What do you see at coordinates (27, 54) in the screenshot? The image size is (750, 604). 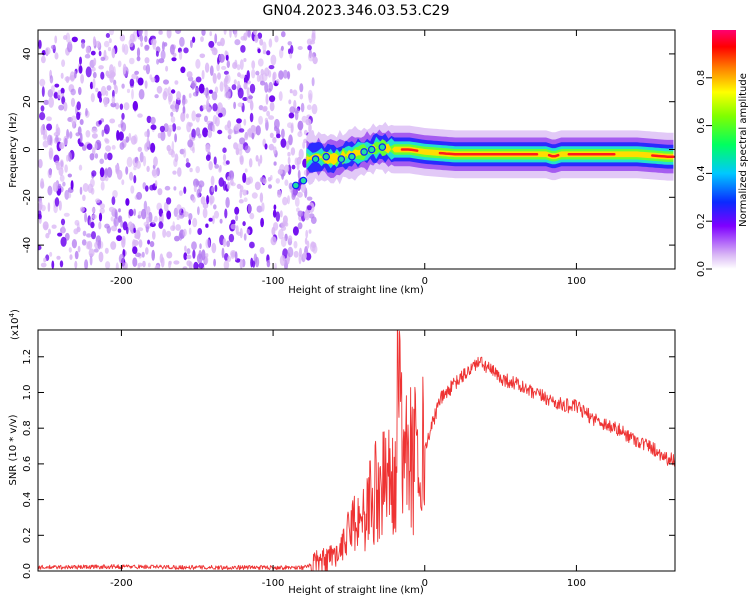 I see `spectrogram-y-tick-label: 40` at bounding box center [27, 54].